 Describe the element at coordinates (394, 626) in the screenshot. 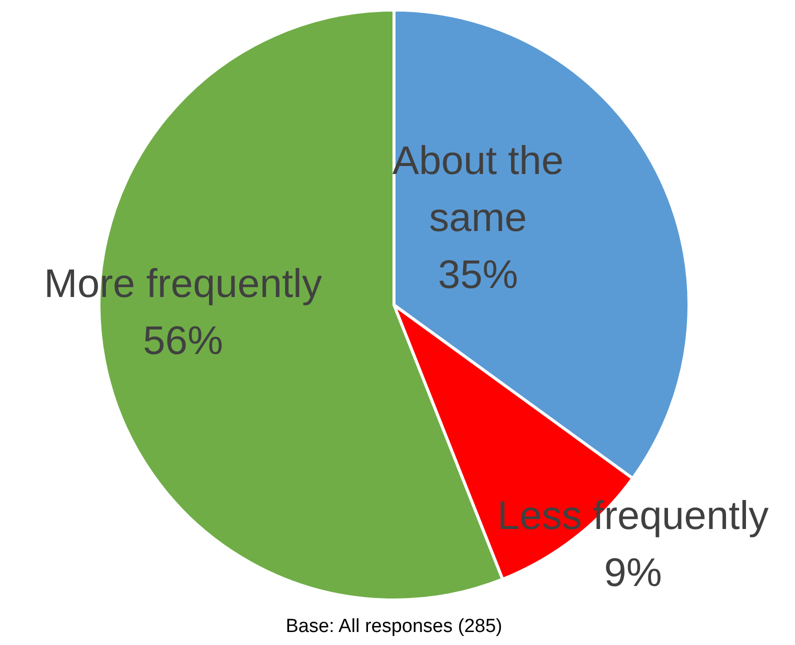

I see `text: Base: All responses (285)` at that location.